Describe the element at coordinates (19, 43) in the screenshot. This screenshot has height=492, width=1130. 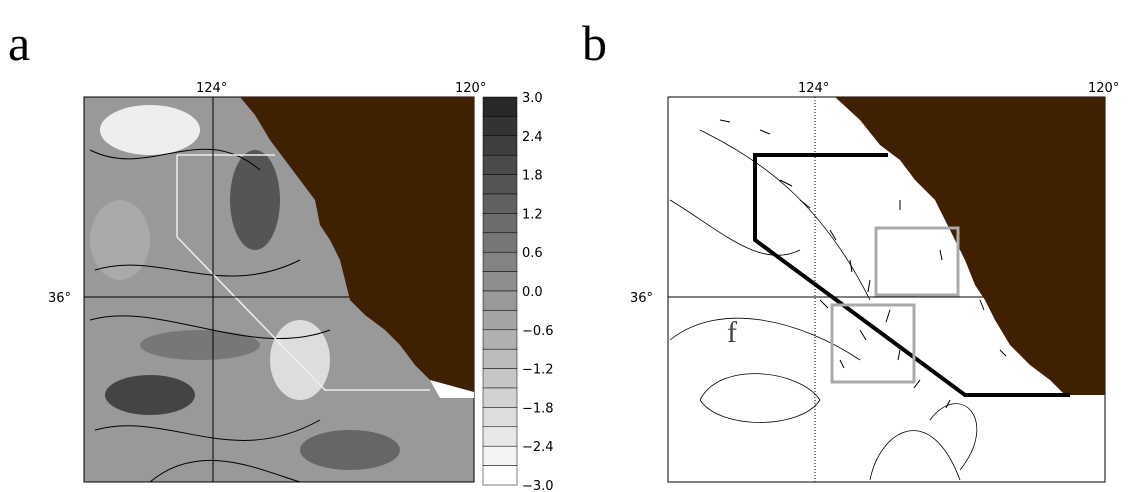
I see `panel-label: a` at that location.